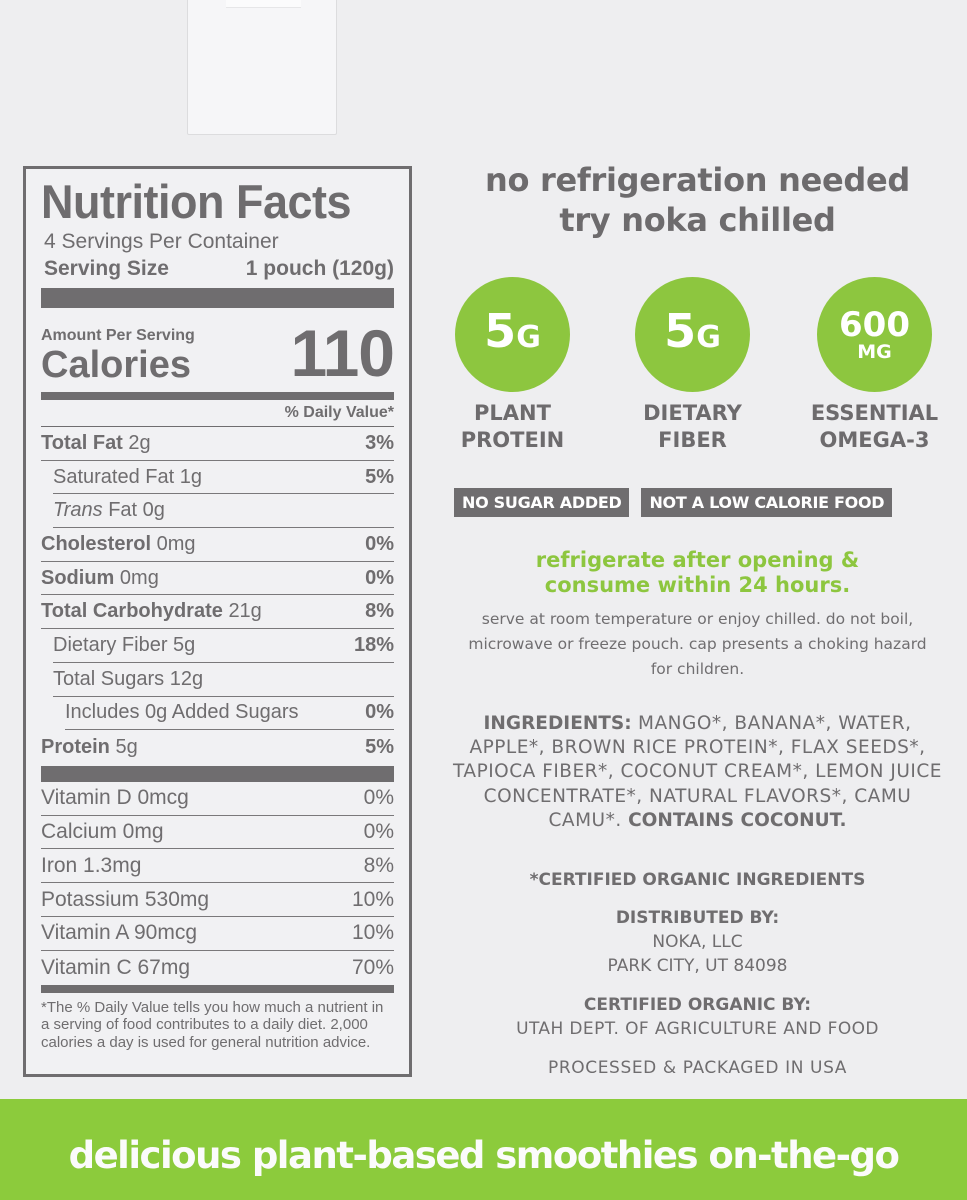  I want to click on hang-tab-notch, so click(263, 4).